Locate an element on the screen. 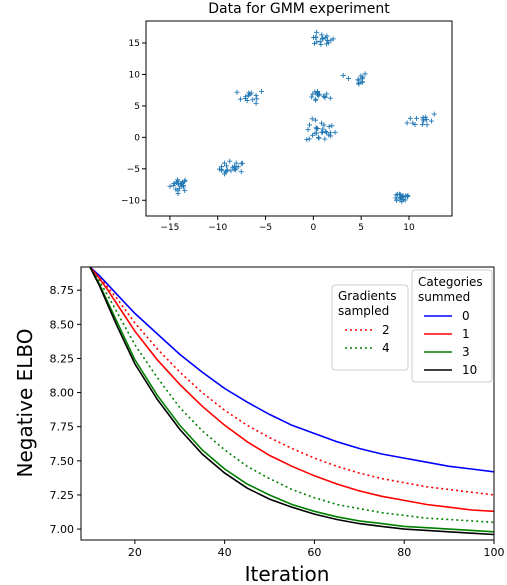  legend-gradients-sampled: Gradients sampled 24 is located at coordinates (370, 327).